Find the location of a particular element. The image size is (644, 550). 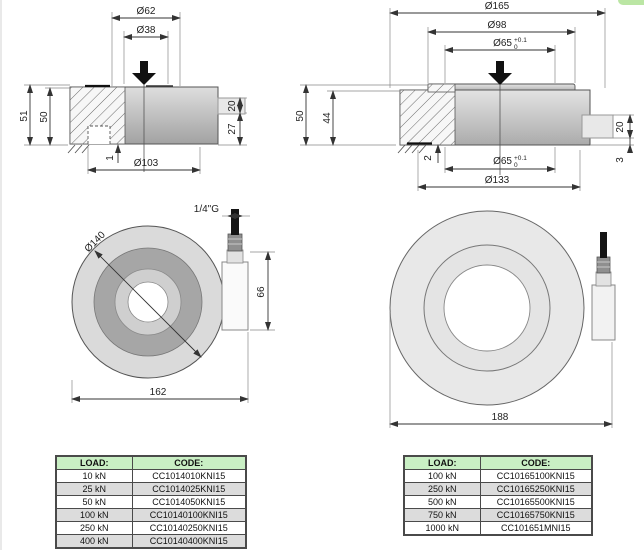

cell-code: CC1014025KNI15 is located at coordinates (189, 489).